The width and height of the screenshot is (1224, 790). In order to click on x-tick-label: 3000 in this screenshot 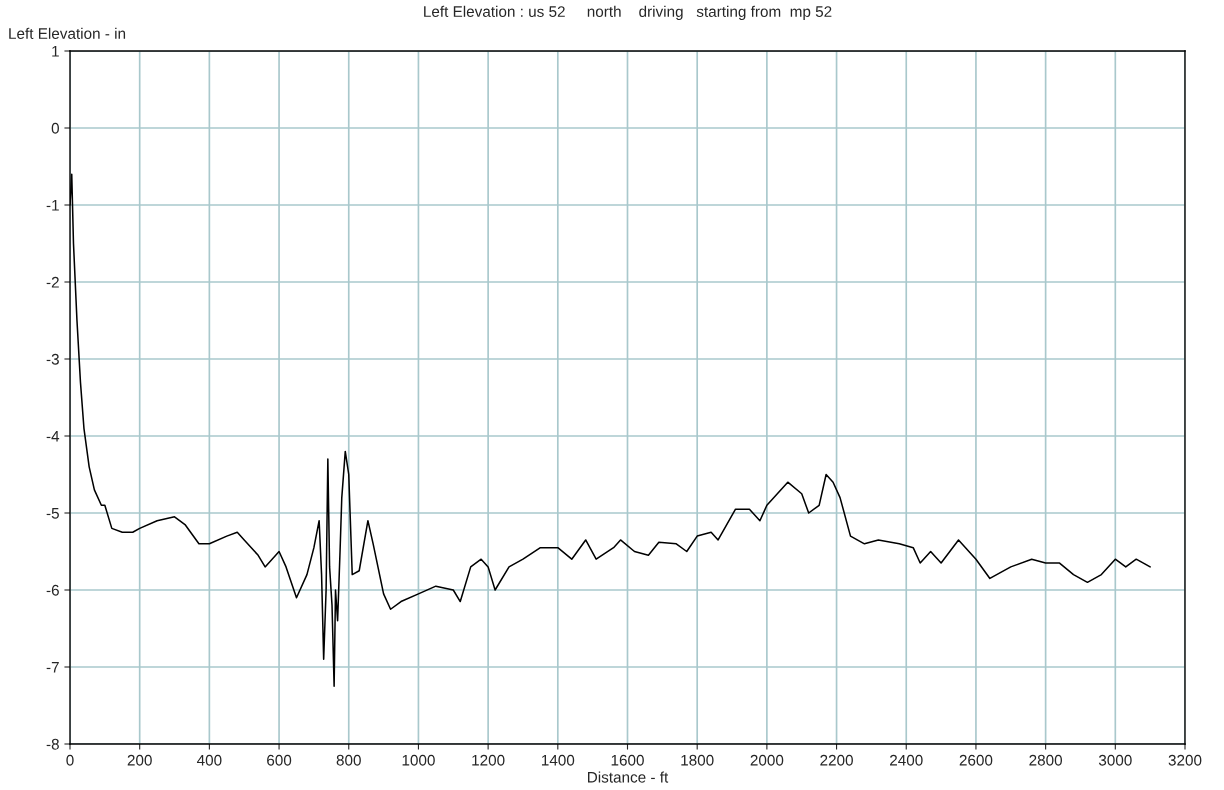, I will do `click(1115, 760)`.